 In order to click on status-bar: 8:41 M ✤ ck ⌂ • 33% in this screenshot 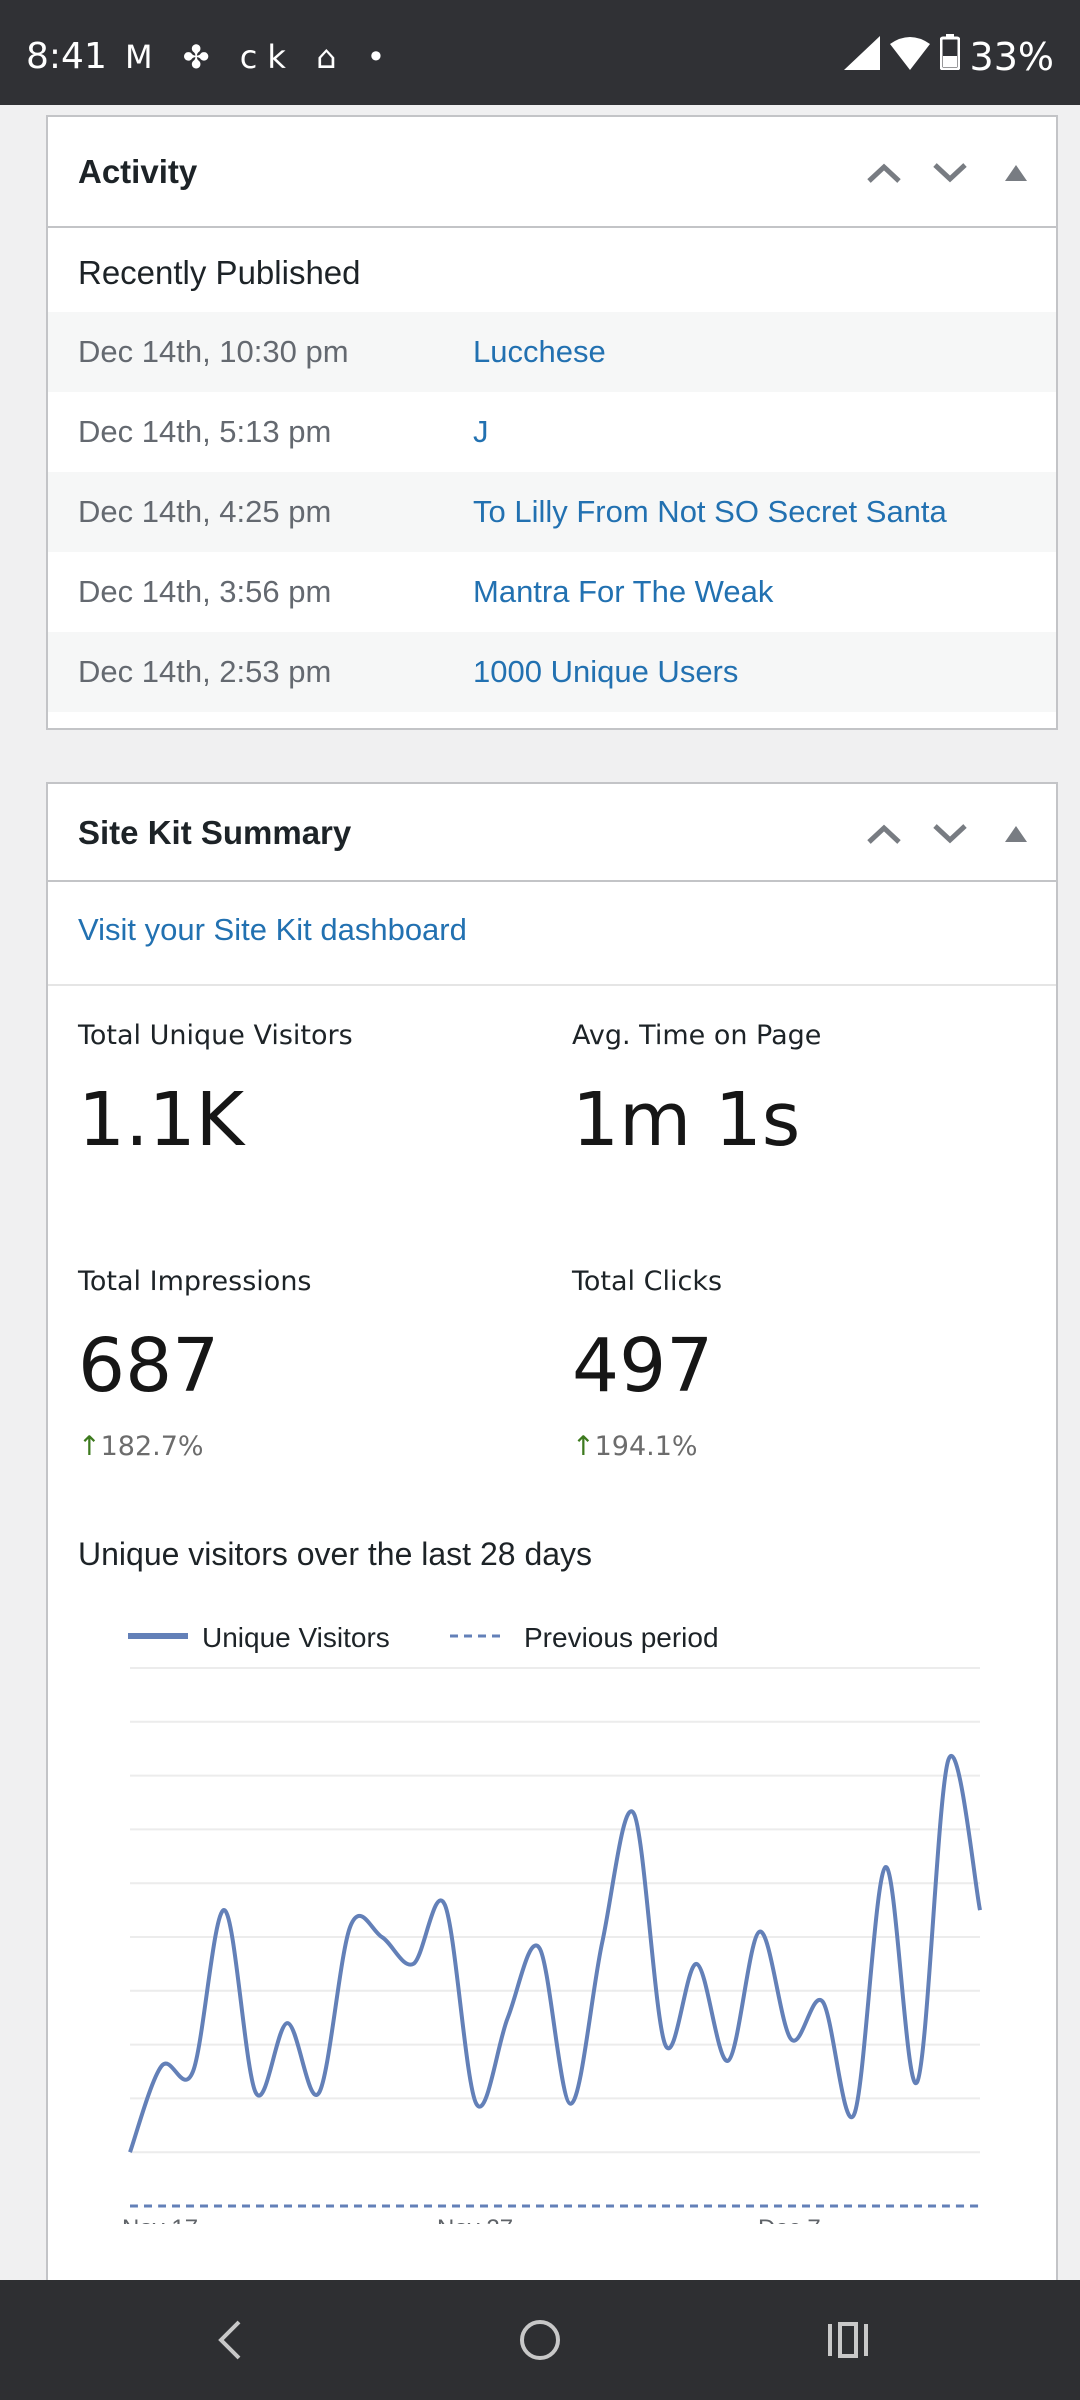, I will do `click(540, 52)`.